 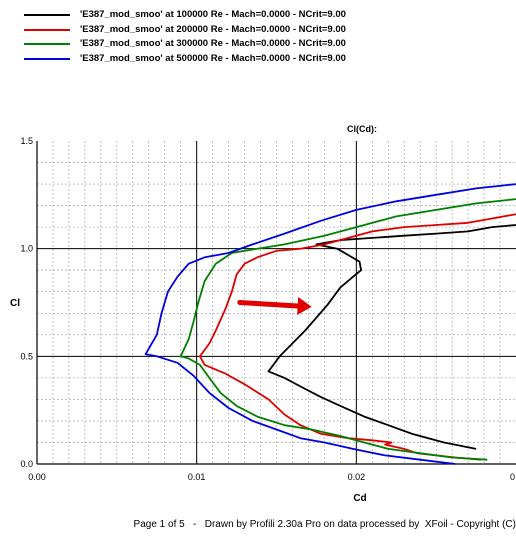 What do you see at coordinates (159, 524) in the screenshot?
I see `footer-page: Page 1 of 5` at bounding box center [159, 524].